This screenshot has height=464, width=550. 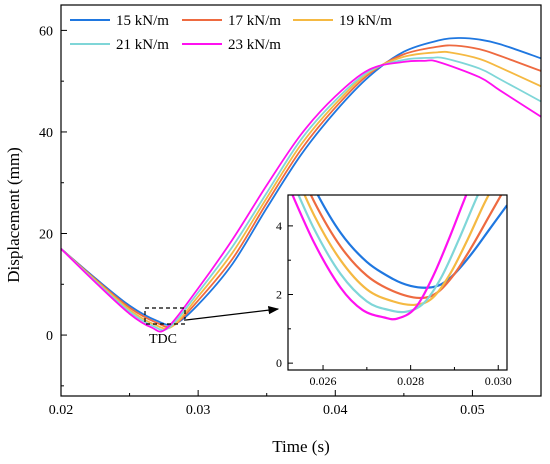 I want to click on tdc-label: TDC, so click(x=163, y=339).